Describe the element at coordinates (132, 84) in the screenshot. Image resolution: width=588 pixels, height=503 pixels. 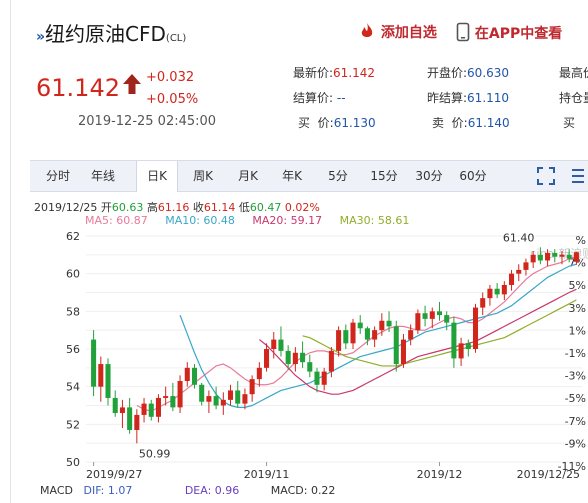
I see `up-arrow-icon` at that location.